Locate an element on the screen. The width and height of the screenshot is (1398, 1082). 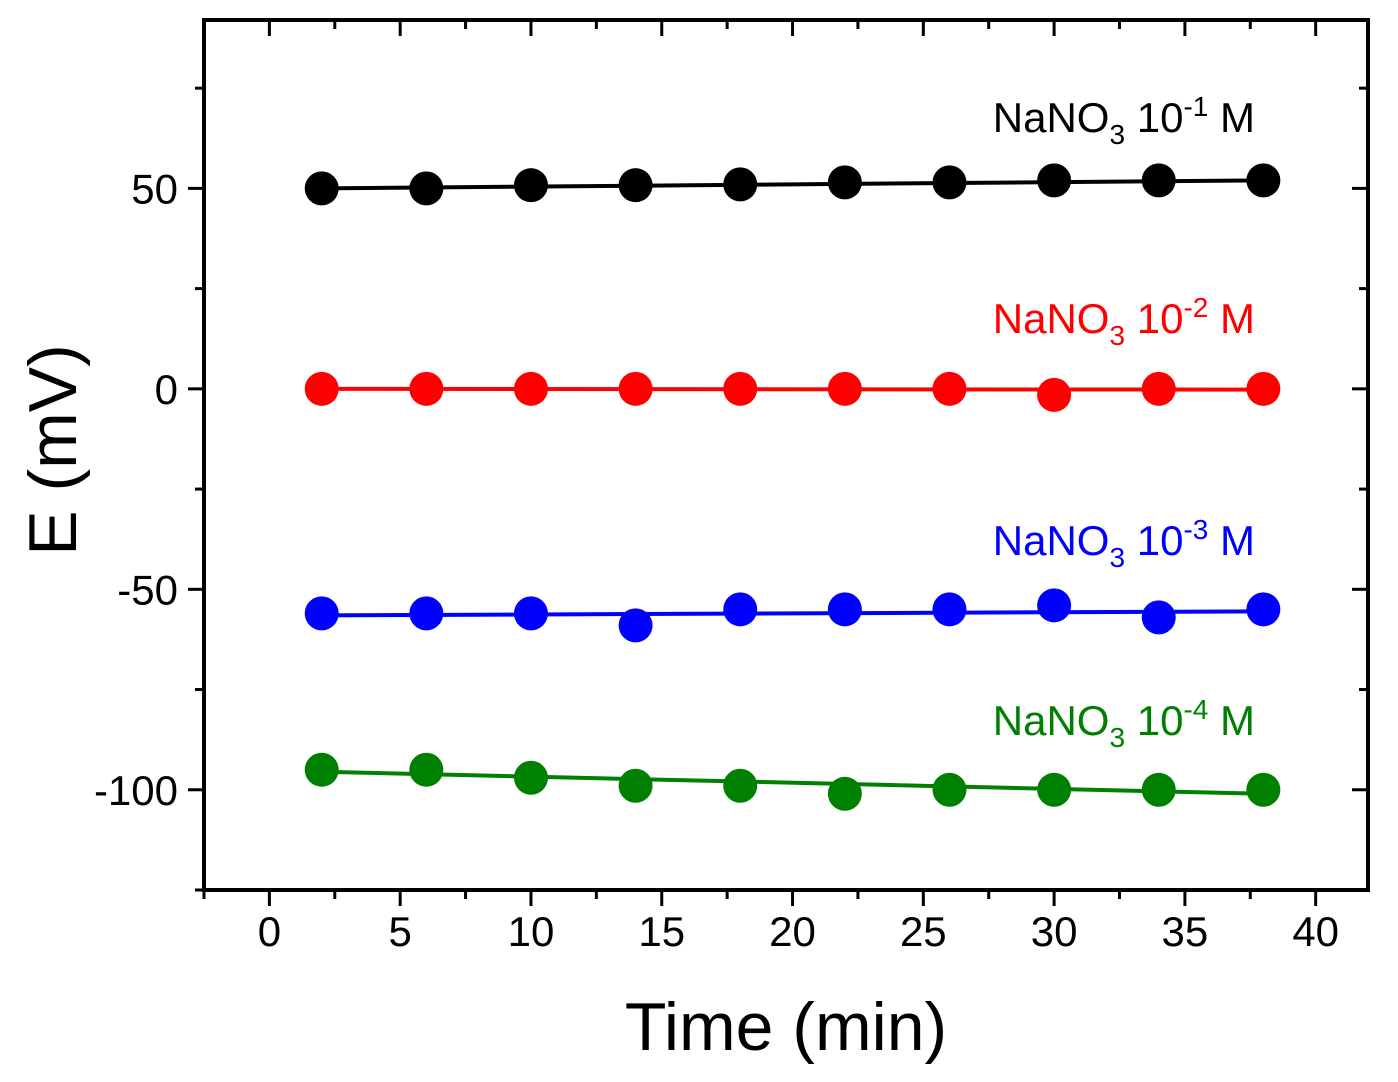
series-label: NaNO3 10-3 M is located at coordinates (1124, 543).